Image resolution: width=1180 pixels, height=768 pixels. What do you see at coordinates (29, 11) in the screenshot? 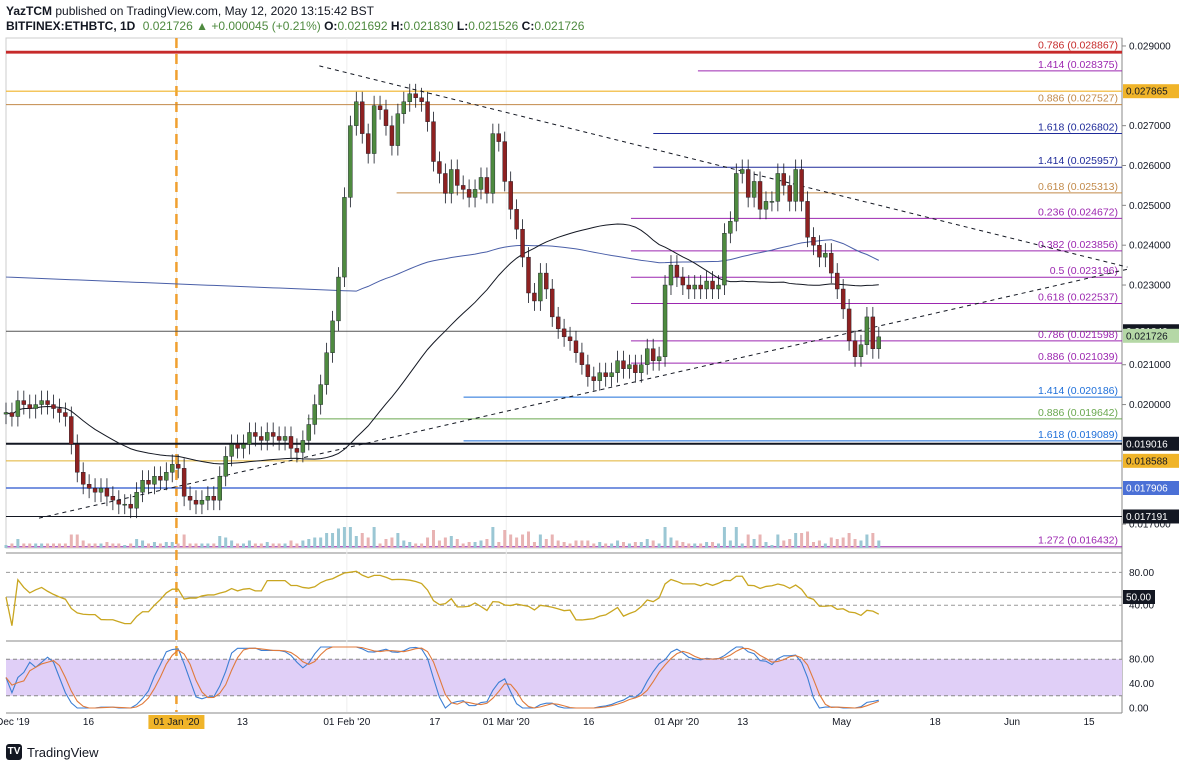
I see `author-name: YazTCM` at bounding box center [29, 11].